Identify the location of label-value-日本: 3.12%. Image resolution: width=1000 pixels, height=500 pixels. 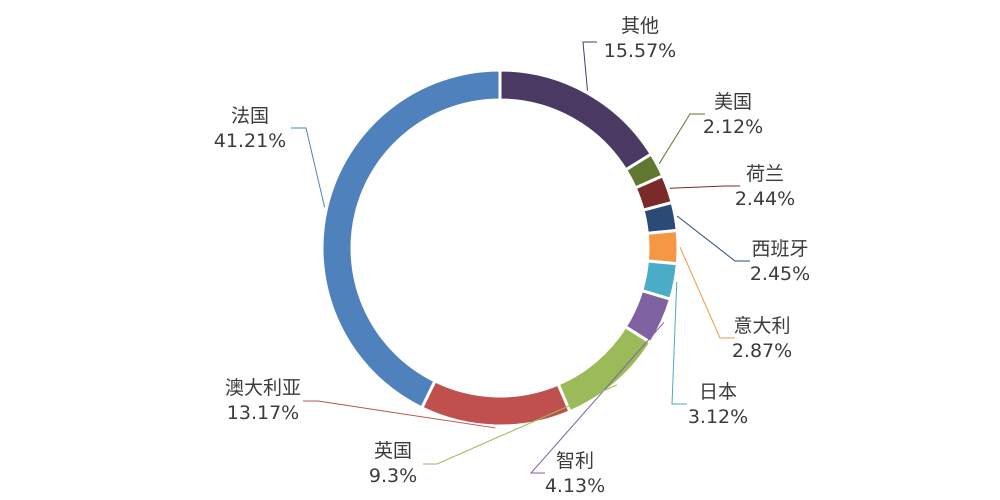
(718, 417).